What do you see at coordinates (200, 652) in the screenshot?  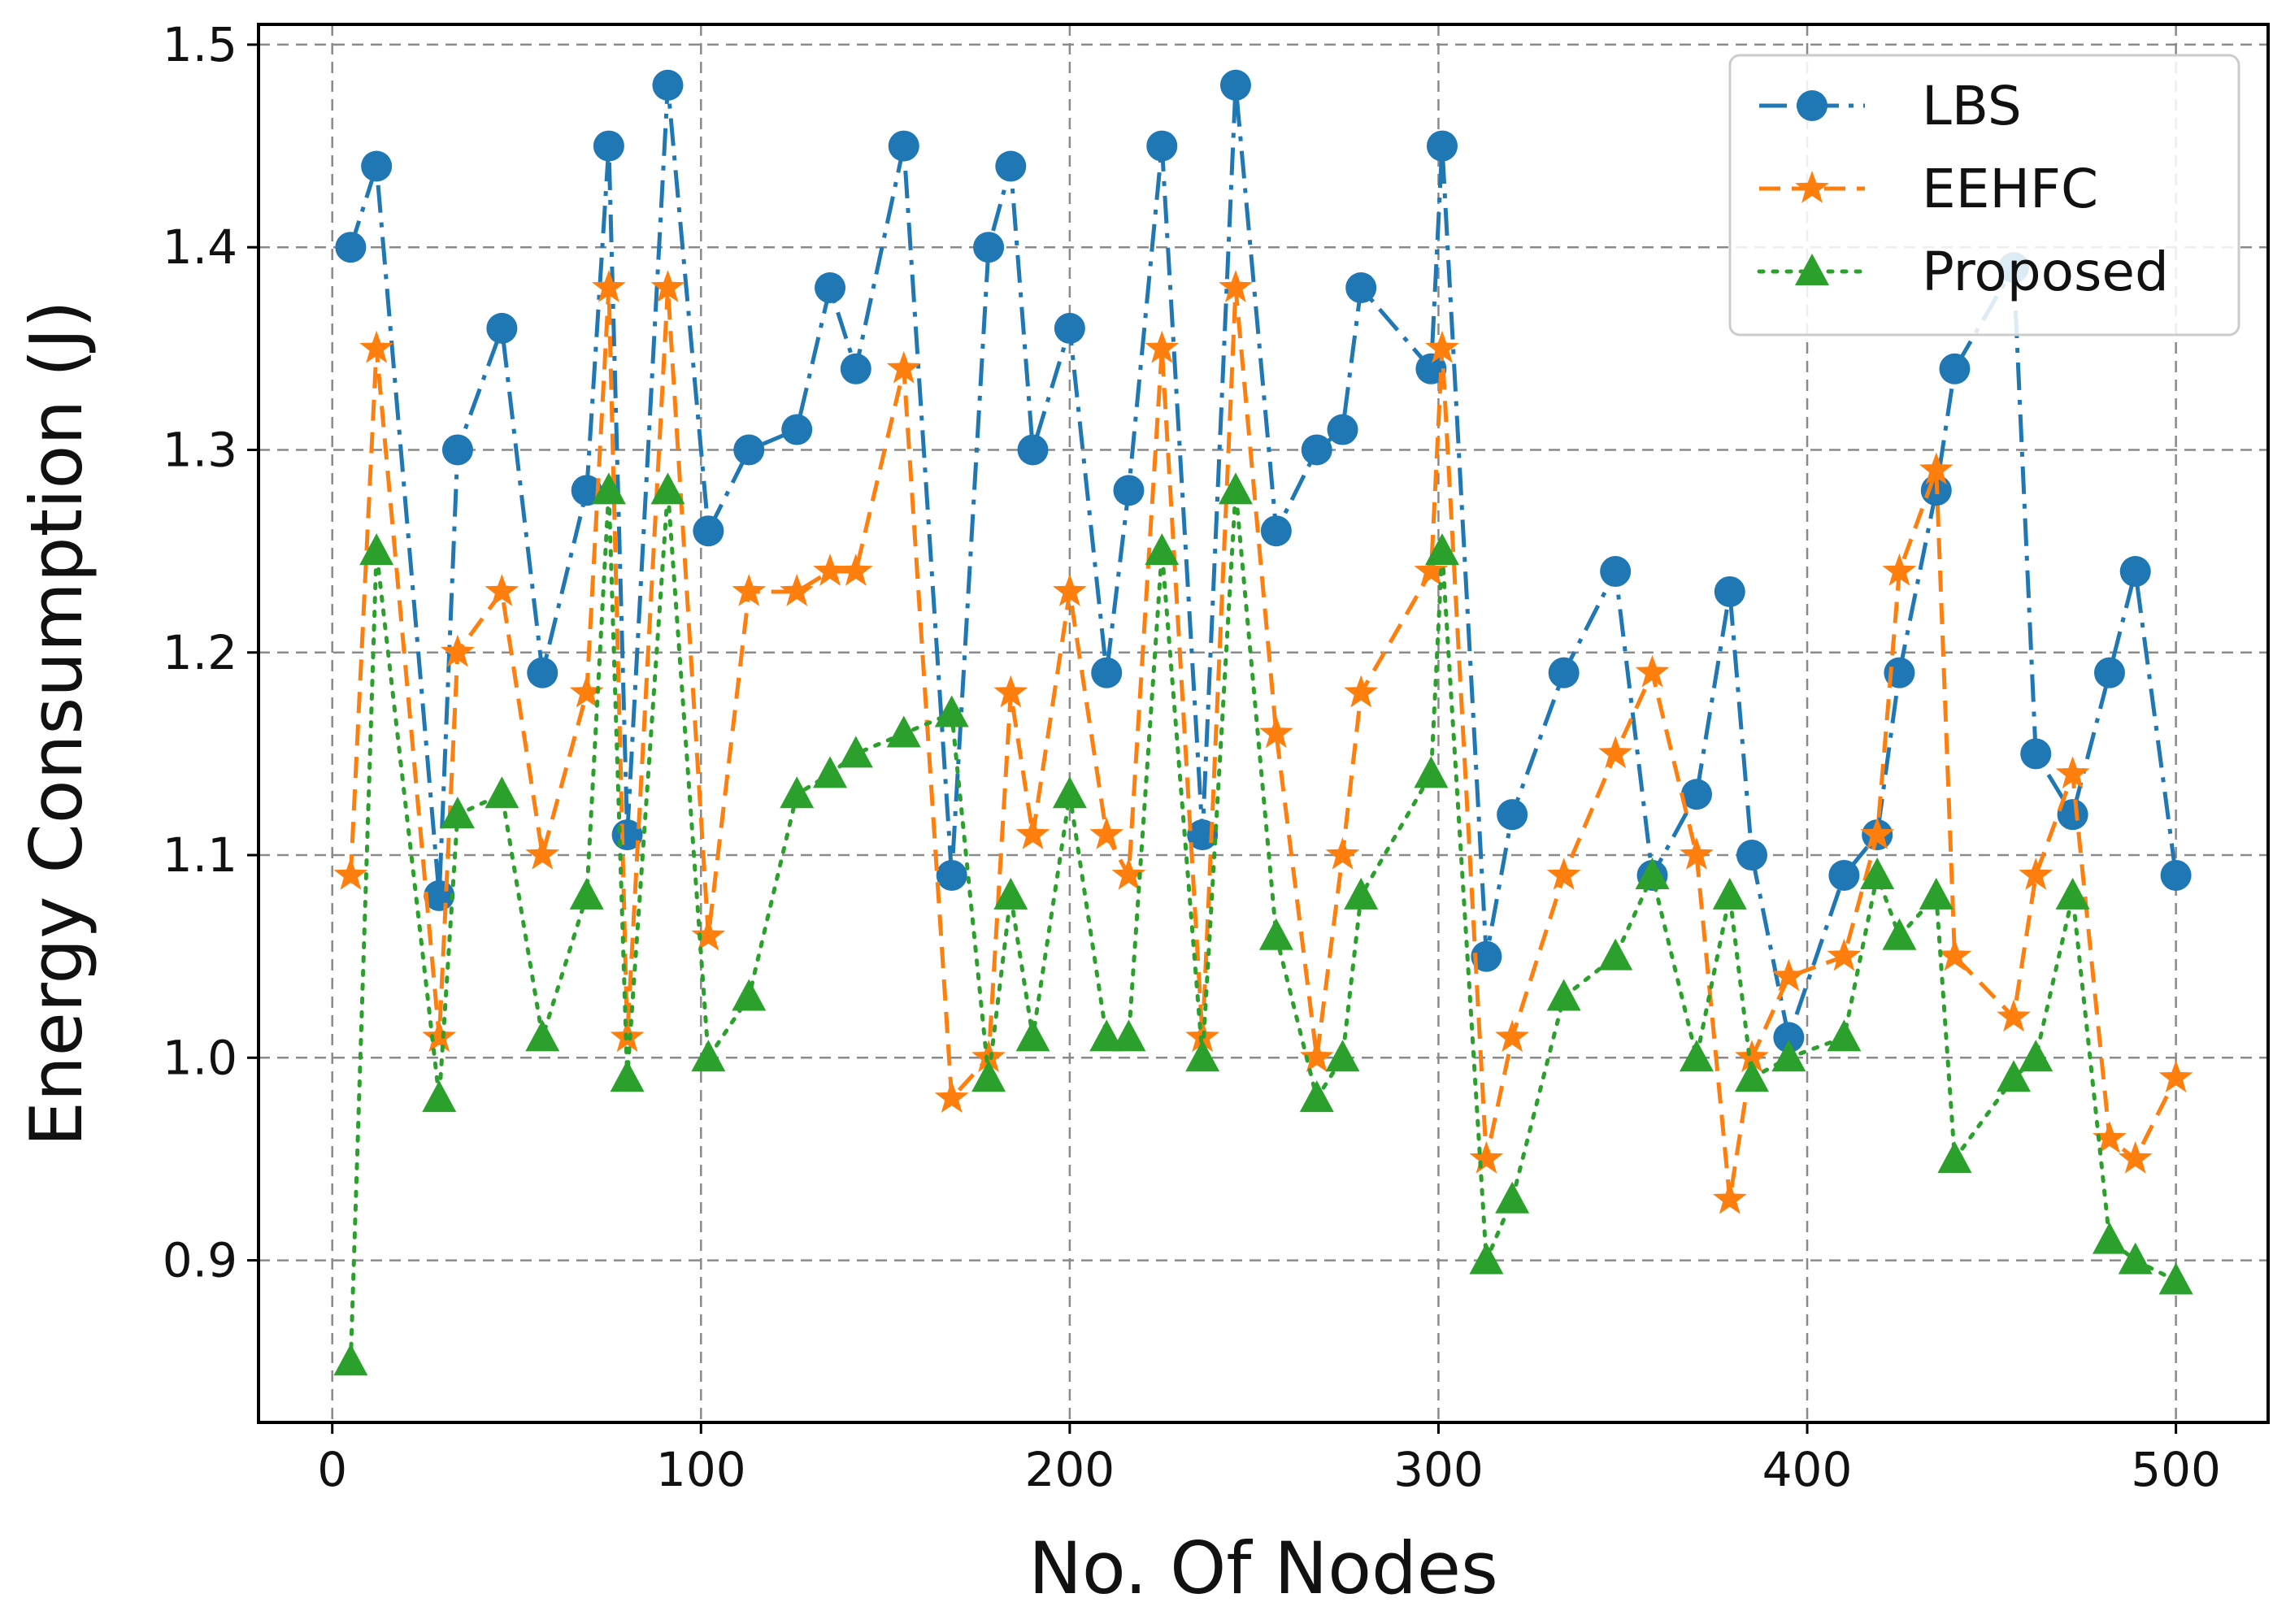 I see `y-tick-label: 1.2` at bounding box center [200, 652].